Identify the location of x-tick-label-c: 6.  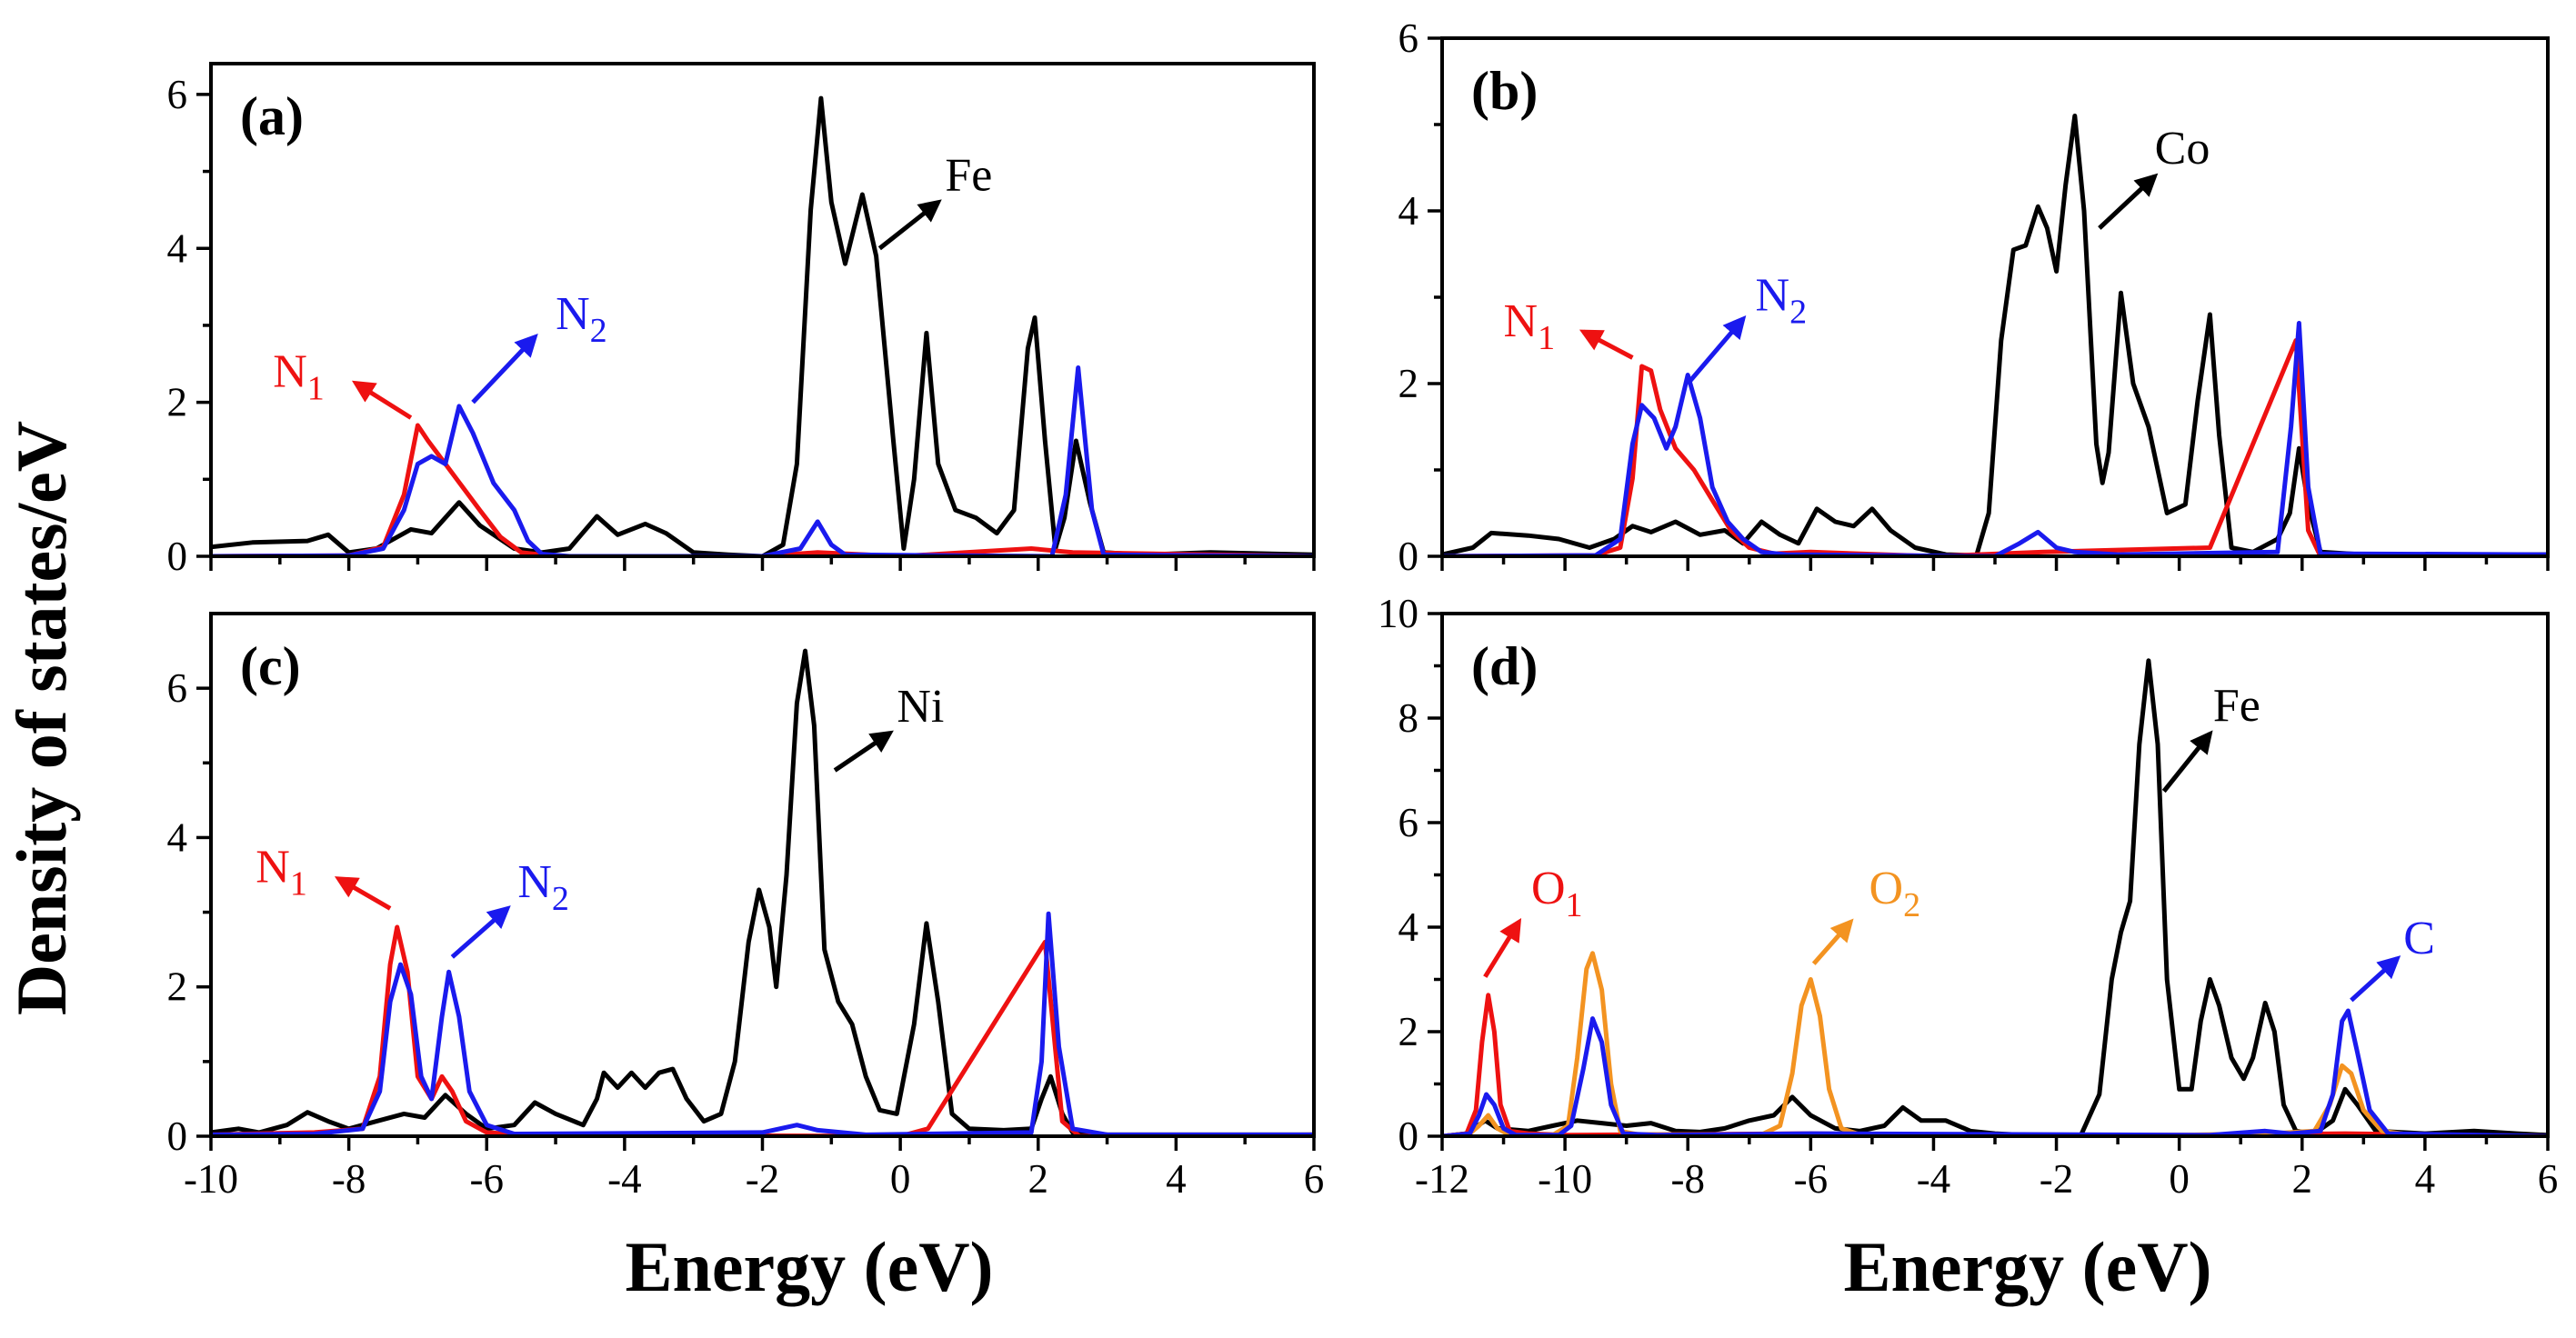
(1314, 1179).